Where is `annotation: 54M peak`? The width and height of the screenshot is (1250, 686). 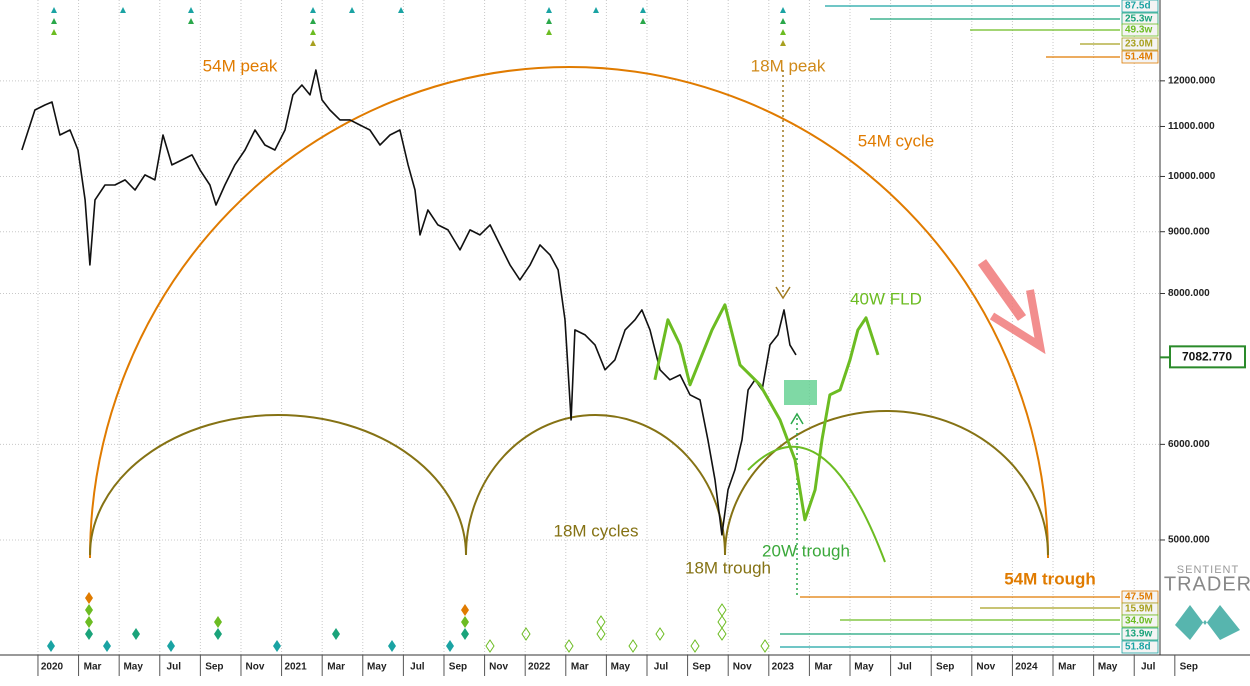 annotation: 54M peak is located at coordinates (240, 65).